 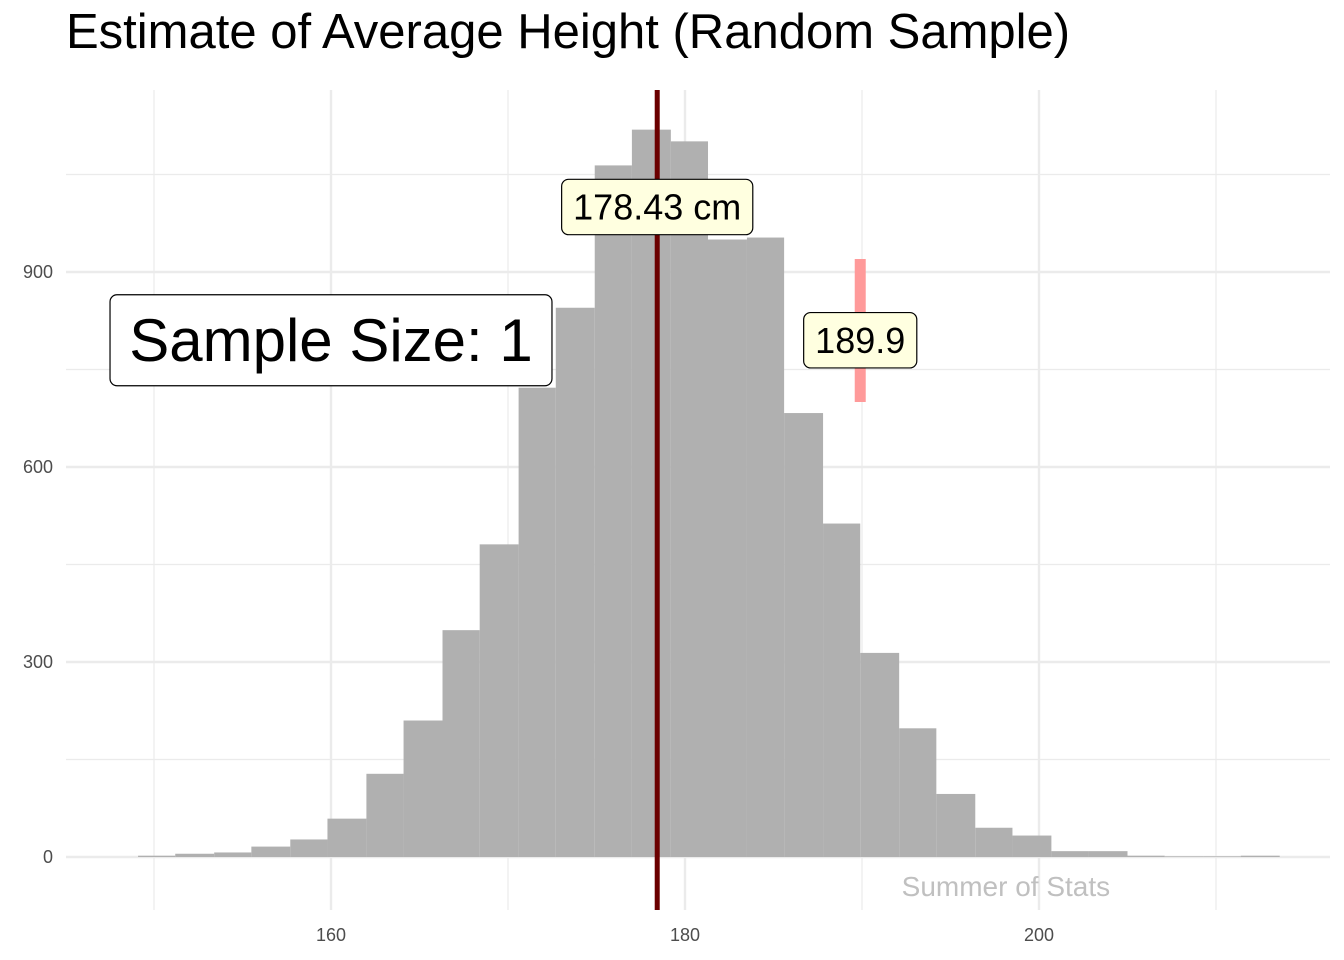 I want to click on mean-label-box, so click(x=657, y=207).